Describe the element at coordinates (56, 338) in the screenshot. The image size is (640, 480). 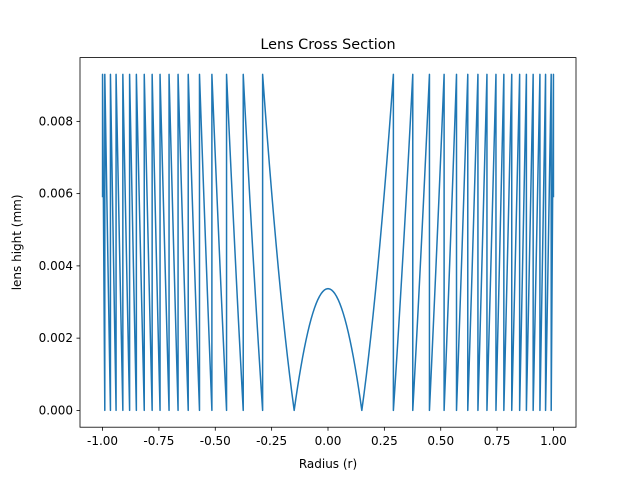
I see `y-tick-label: 0.002` at that location.